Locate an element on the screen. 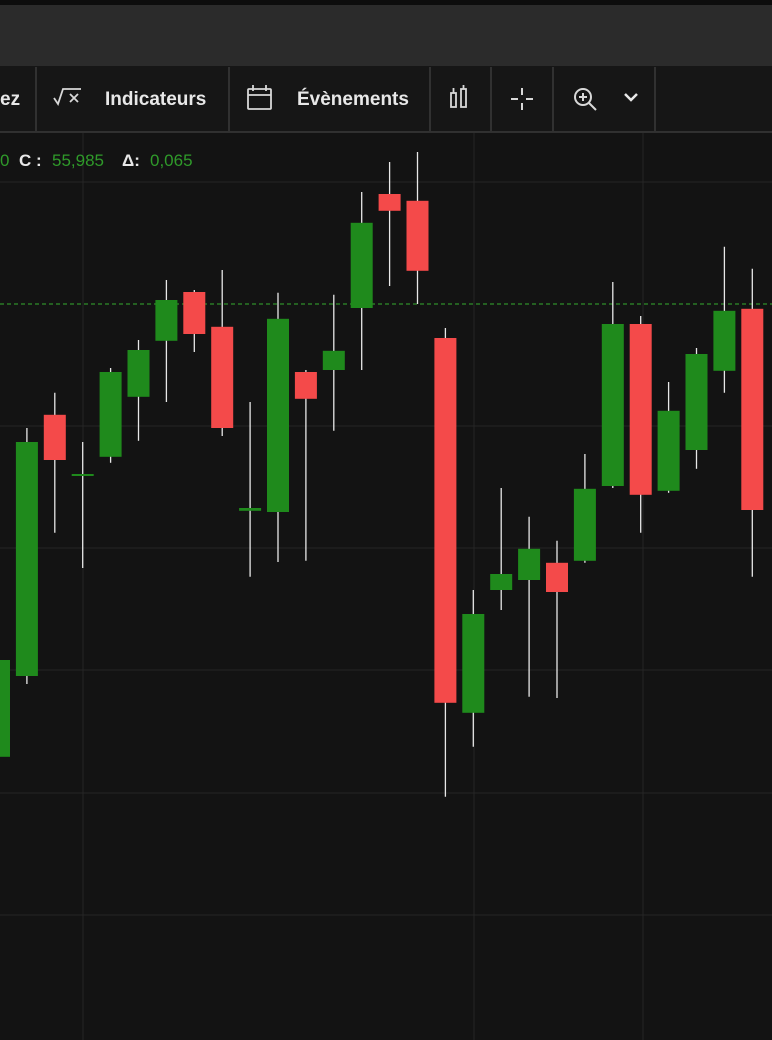 The image size is (772, 1040). toolbar-item: ez is located at coordinates (10, 99).